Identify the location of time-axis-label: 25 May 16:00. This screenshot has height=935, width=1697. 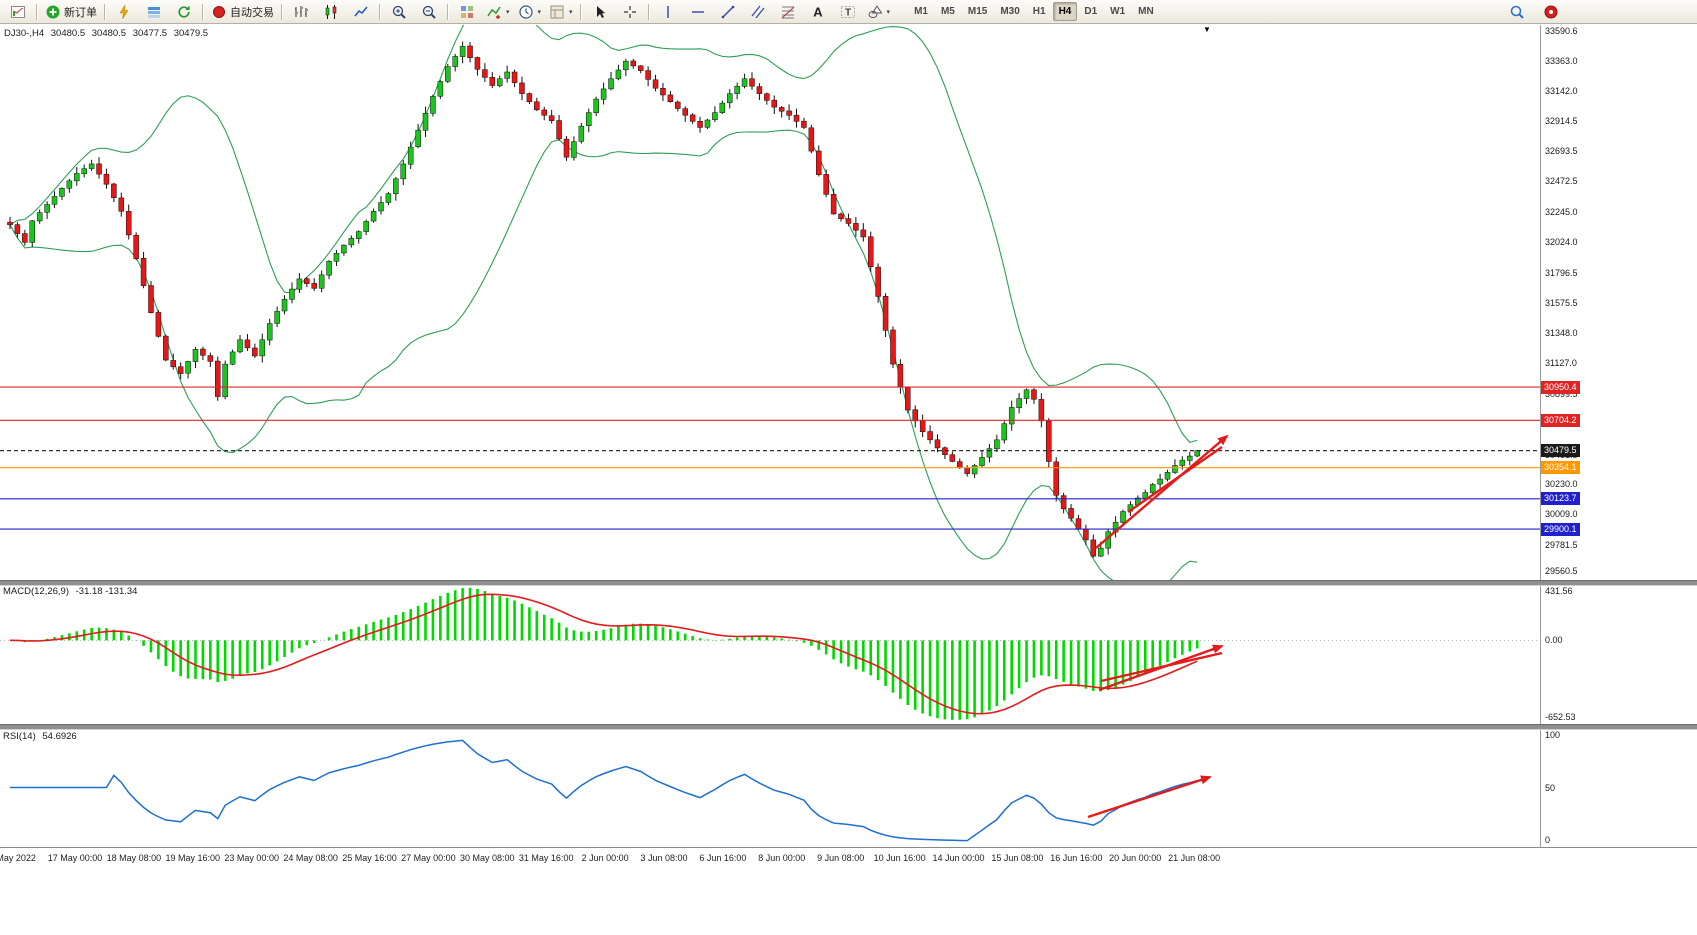
(369, 858).